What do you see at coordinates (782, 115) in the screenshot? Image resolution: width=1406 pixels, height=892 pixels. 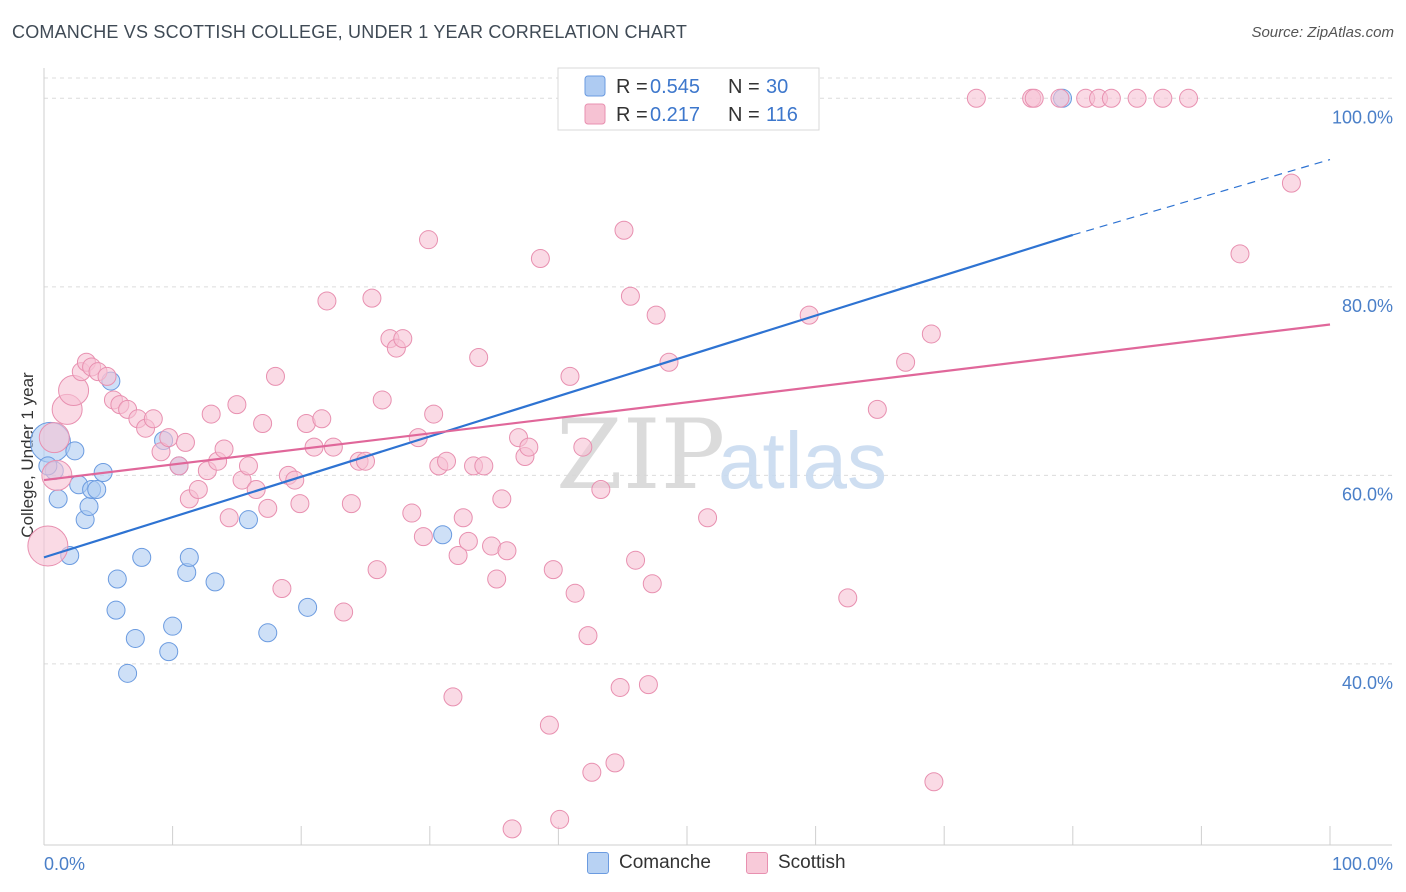 I see `stats-n-value-1: 116` at bounding box center [782, 115].